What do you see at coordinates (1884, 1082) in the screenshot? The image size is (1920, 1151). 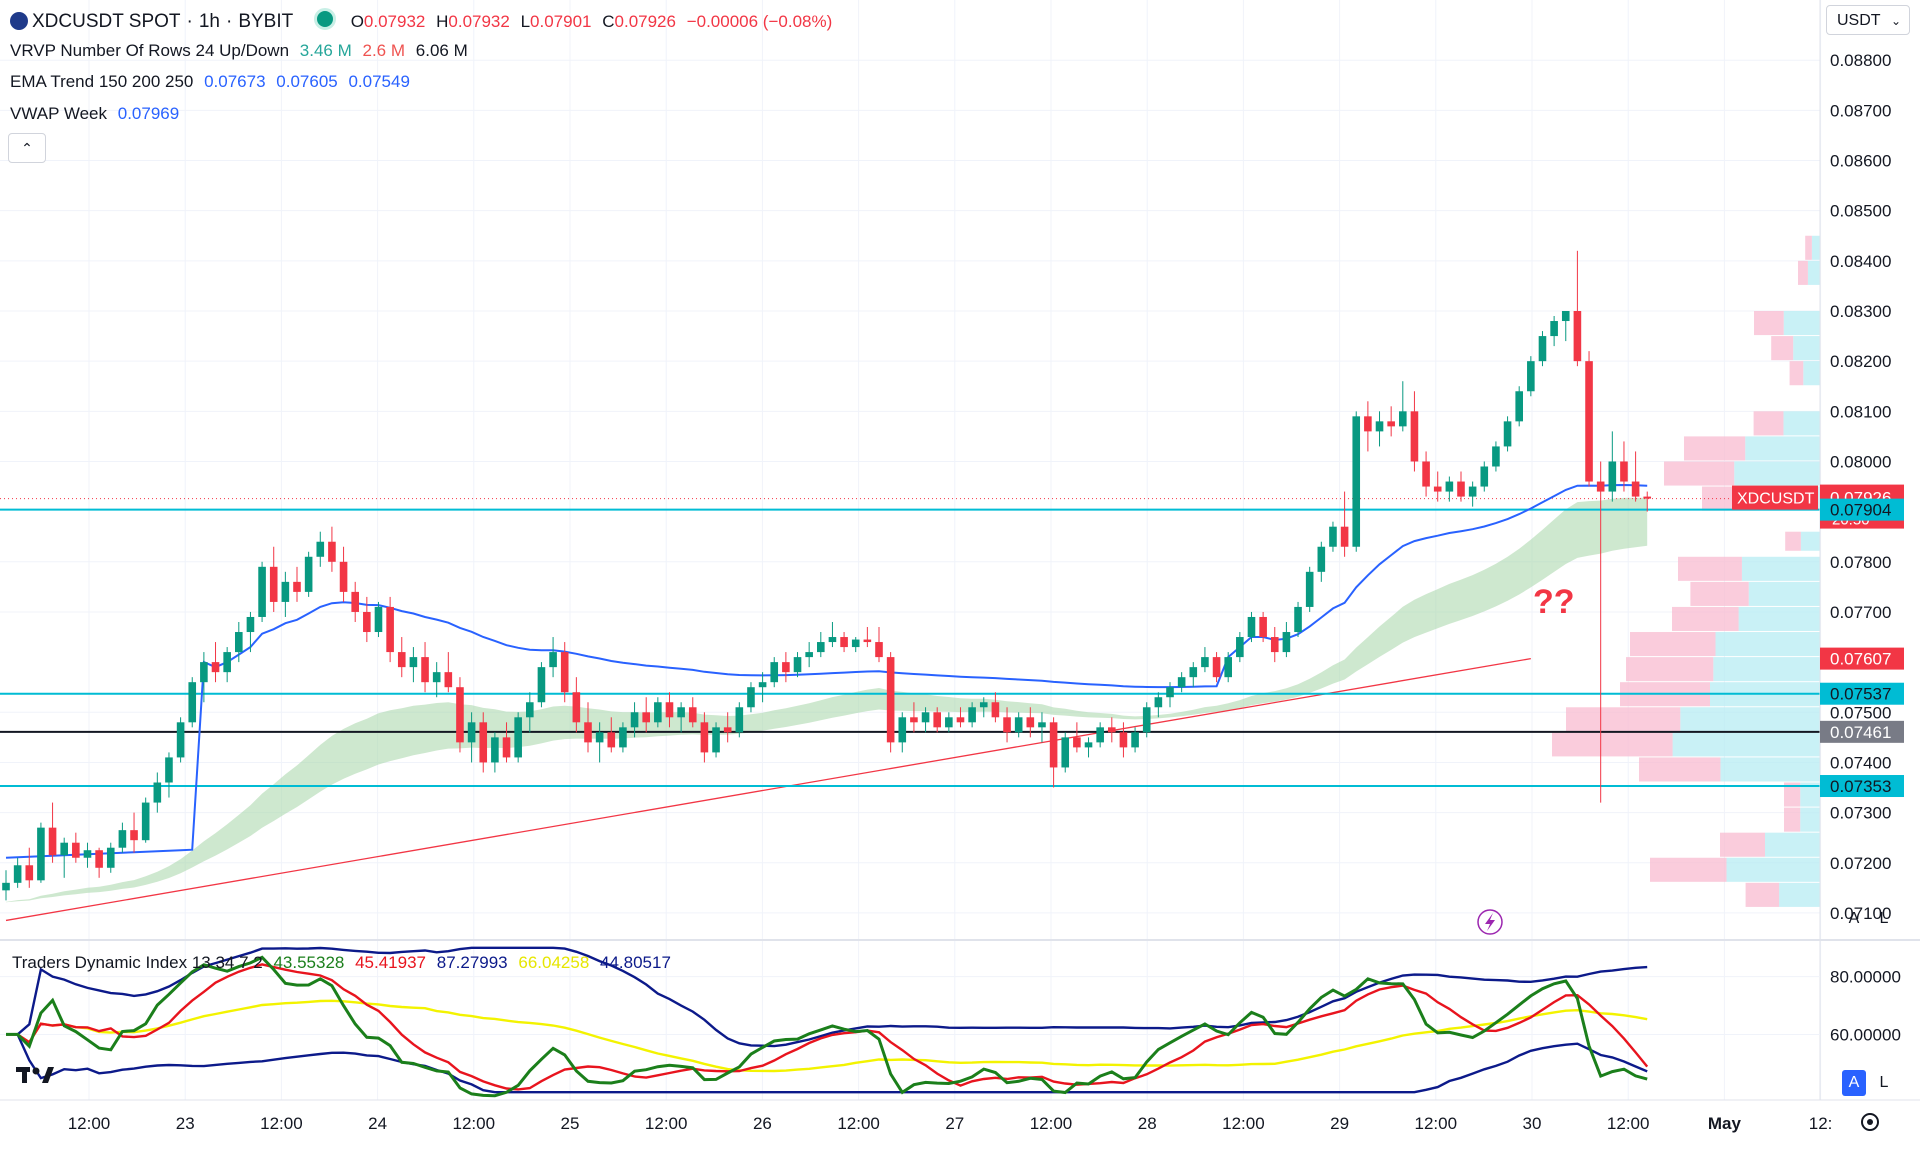 I see `tdi-log-scale-button: L` at bounding box center [1884, 1082].